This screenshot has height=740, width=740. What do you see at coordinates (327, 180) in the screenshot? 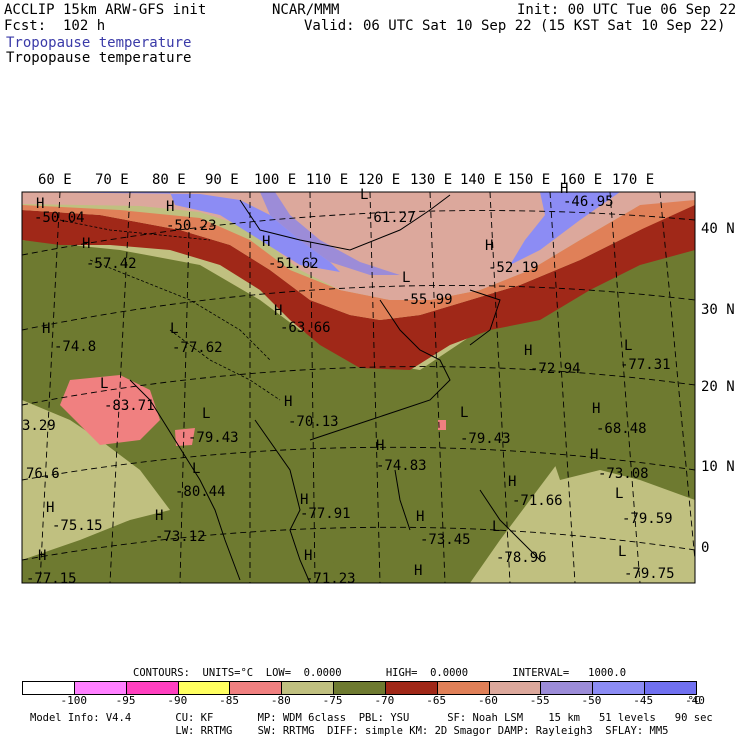
I see `longitude-label: 110 E` at bounding box center [327, 180].